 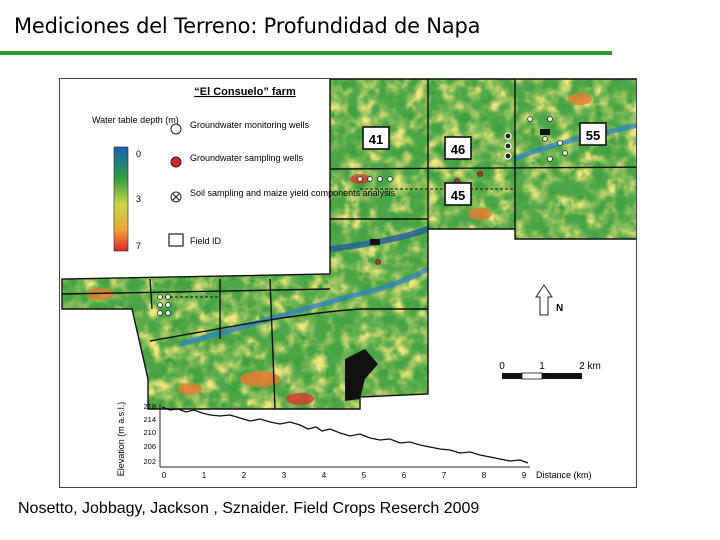 I want to click on white-circle-icon, so click(x=176, y=129).